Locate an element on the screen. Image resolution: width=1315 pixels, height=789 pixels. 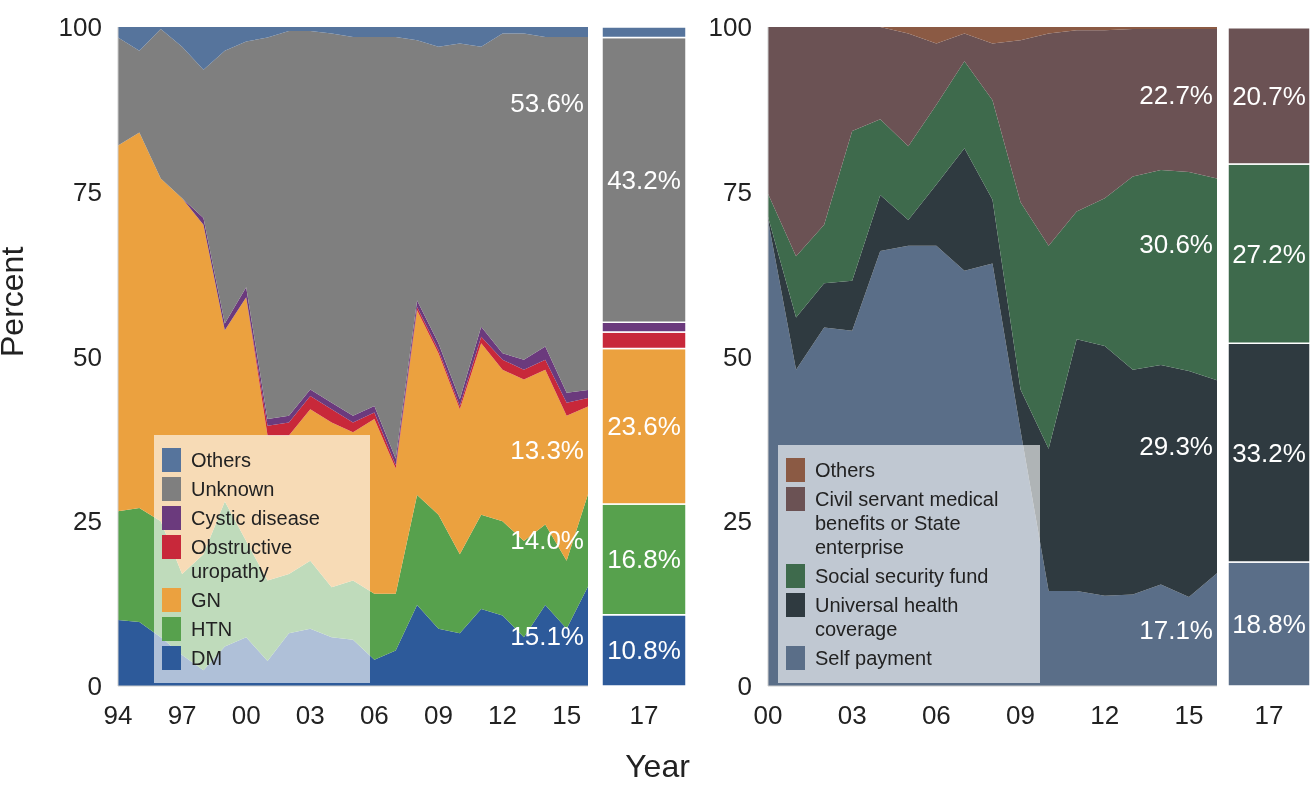
data-label: 22.7% is located at coordinates (1176, 94).